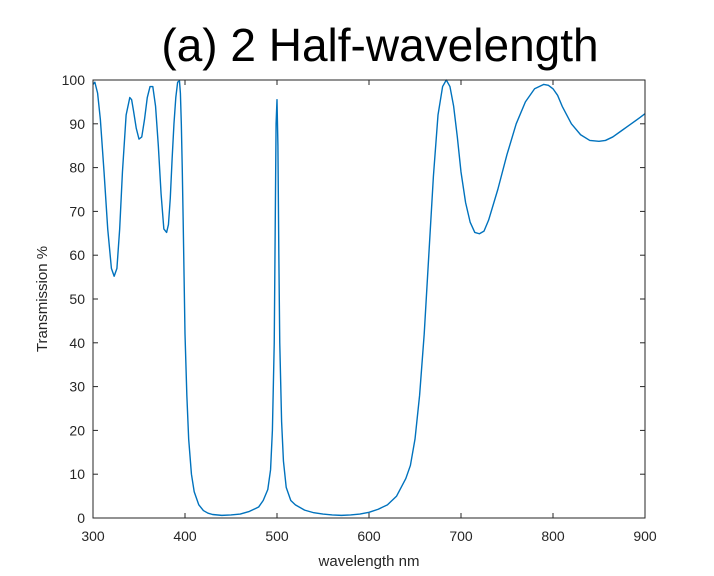  What do you see at coordinates (77, 430) in the screenshot?
I see `y-tick-label: 20` at bounding box center [77, 430].